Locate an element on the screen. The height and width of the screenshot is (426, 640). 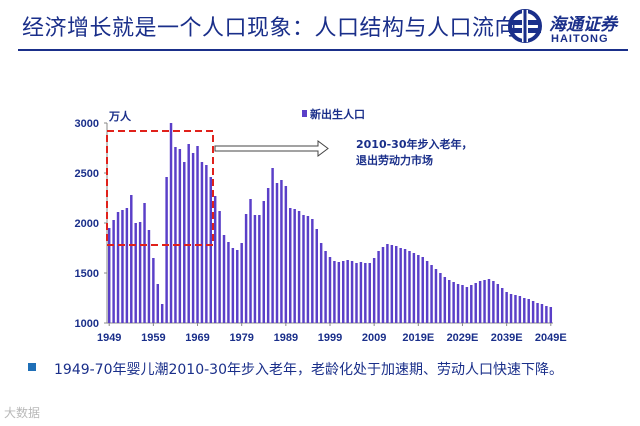
haitong-logo: 海通证券 HAITONG is located at coordinates (569, 29).